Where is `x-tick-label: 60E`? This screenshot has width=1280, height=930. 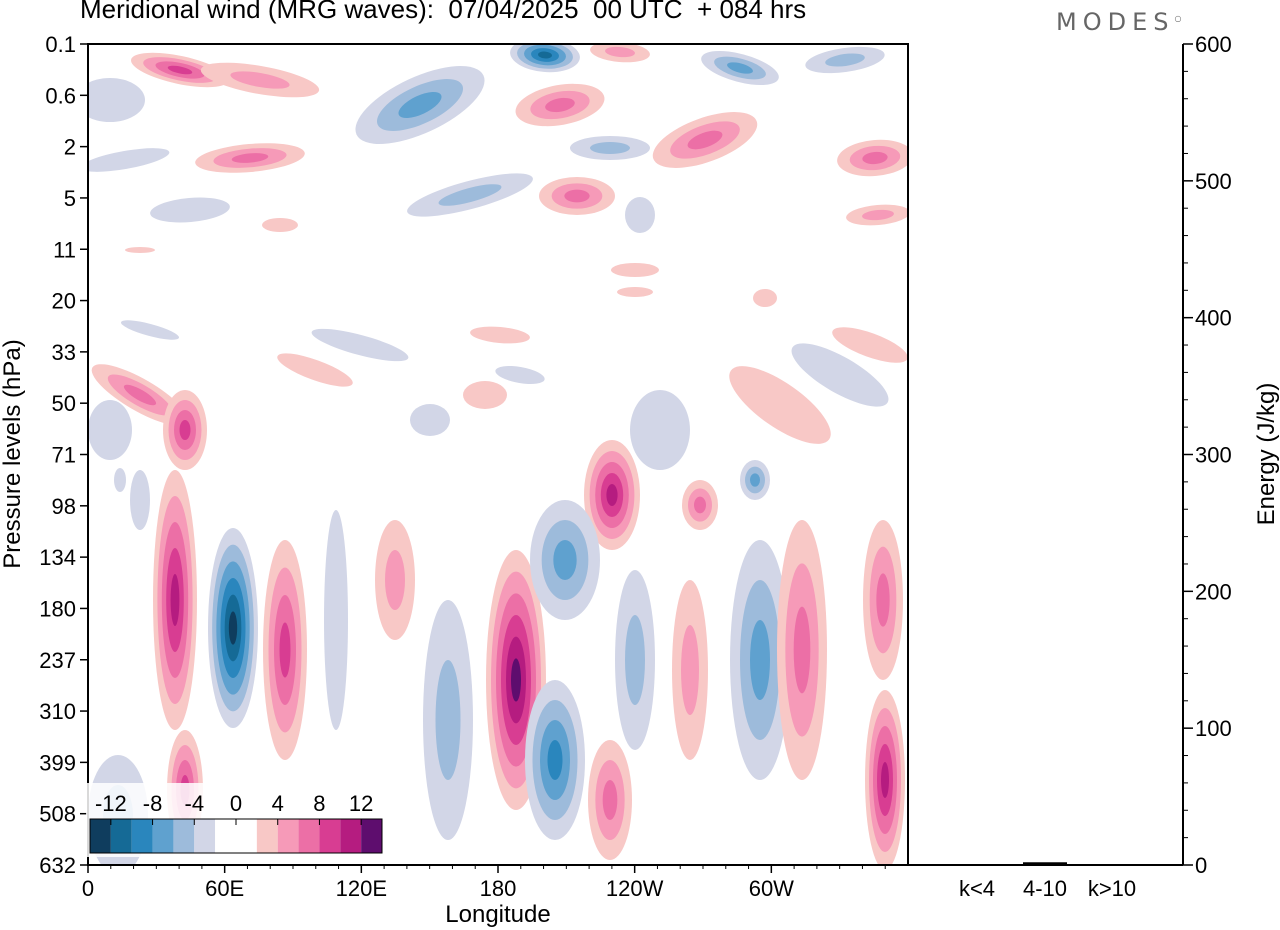 x-tick-label: 60E is located at coordinates (224, 888).